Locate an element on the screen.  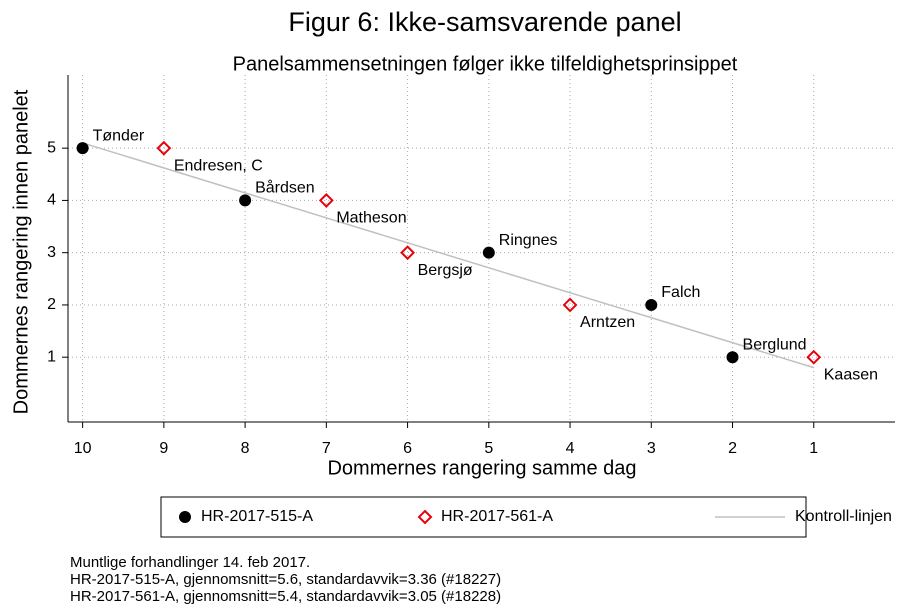
point-label: Matheson is located at coordinates (371, 218).